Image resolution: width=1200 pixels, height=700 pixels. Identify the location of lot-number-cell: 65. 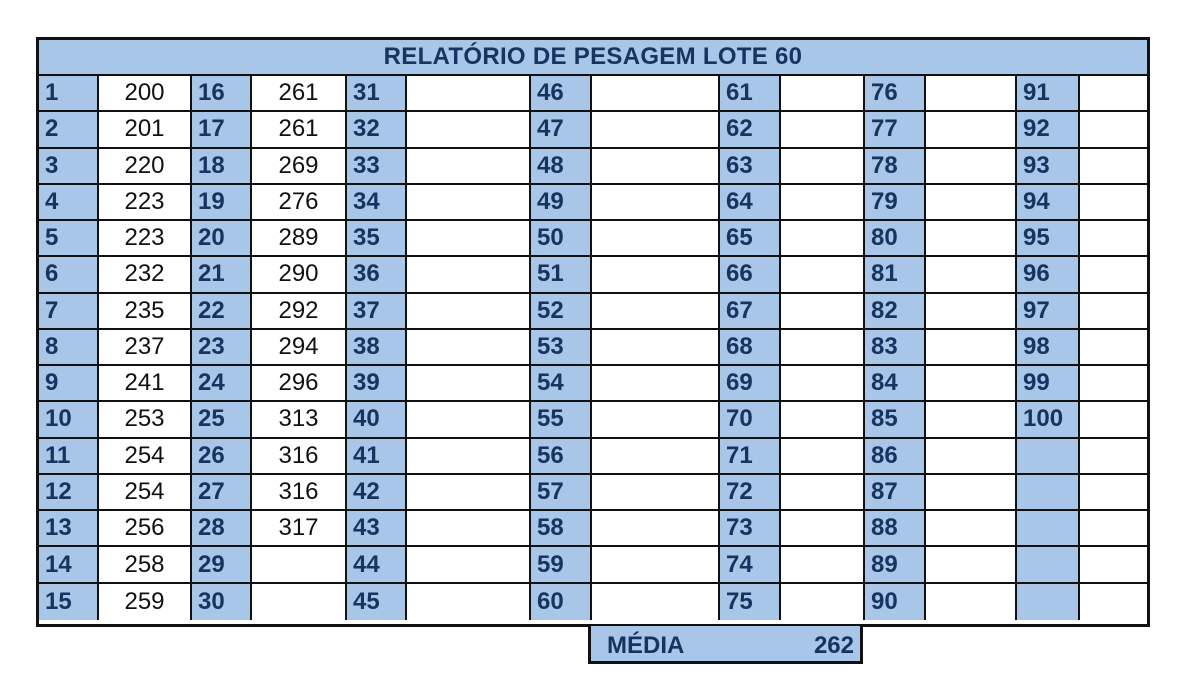
(750, 238).